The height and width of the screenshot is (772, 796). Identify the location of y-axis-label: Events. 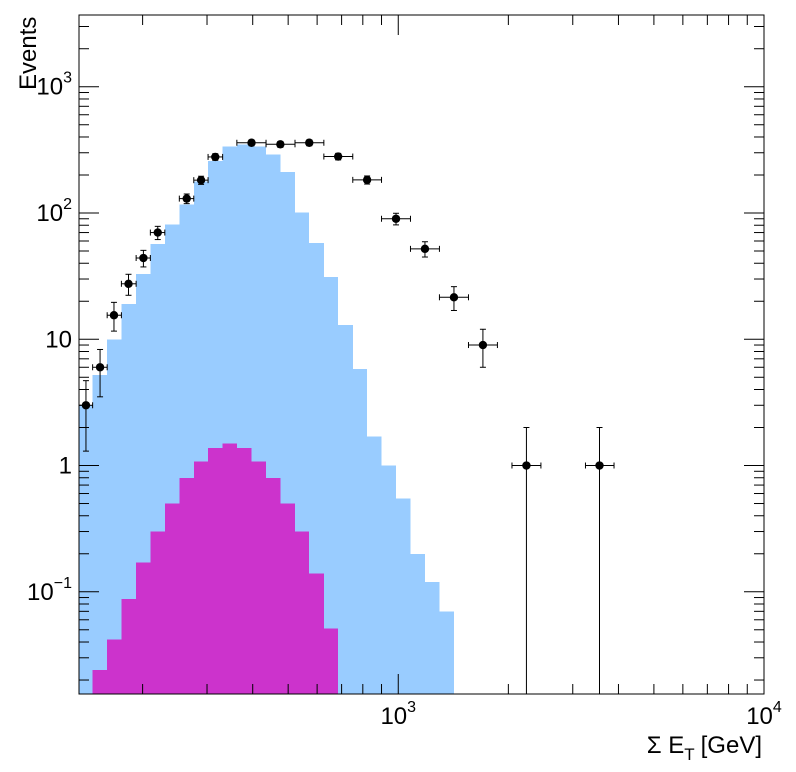
(28, 53).